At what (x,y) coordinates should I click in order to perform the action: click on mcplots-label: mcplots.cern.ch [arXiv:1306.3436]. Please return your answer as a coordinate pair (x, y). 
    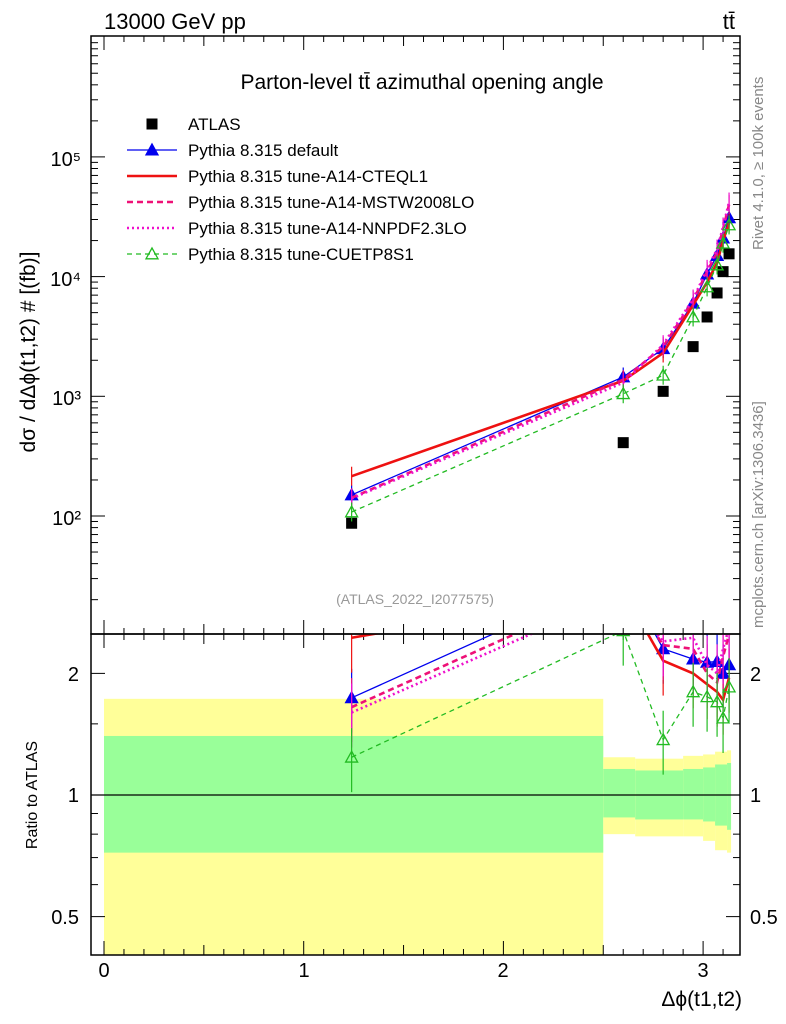
    Looking at the image, I should click on (758, 514).